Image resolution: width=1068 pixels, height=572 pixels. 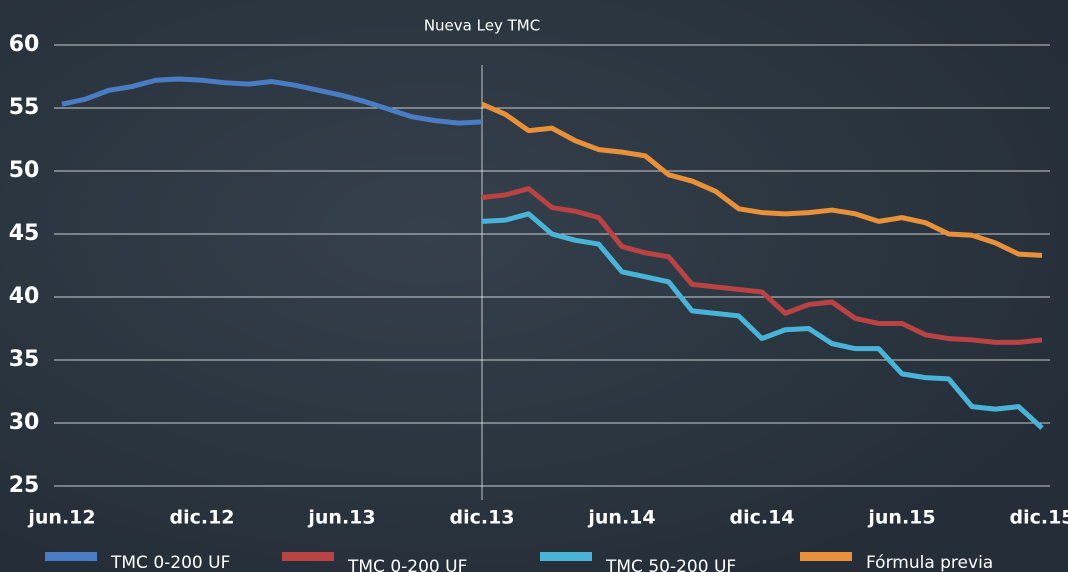 What do you see at coordinates (24, 170) in the screenshot?
I see `y-tick-label: 50` at bounding box center [24, 170].